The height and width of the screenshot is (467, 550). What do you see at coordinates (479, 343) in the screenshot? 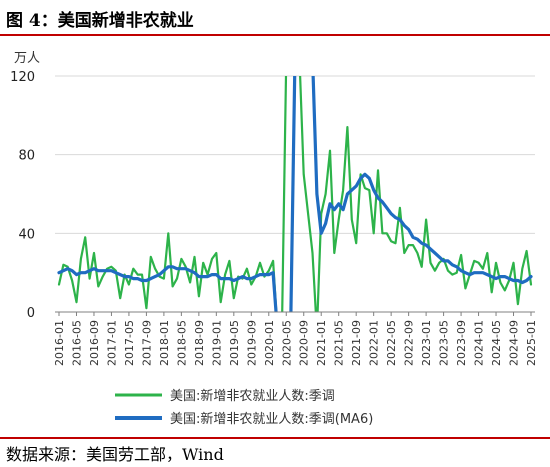
I see `x-tick-label: 2024-01` at bounding box center [479, 343].